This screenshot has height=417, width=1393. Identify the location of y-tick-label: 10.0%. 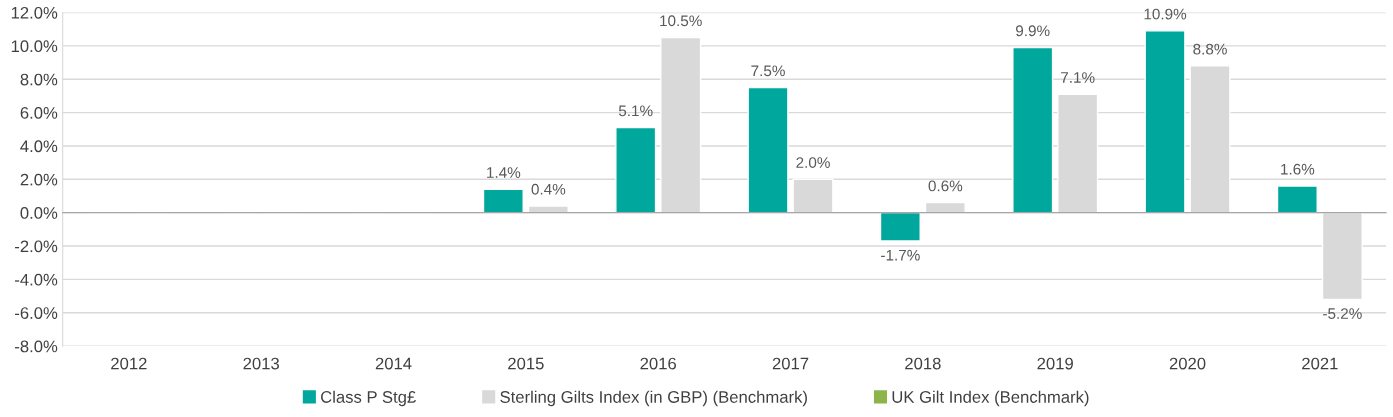
(34, 46).